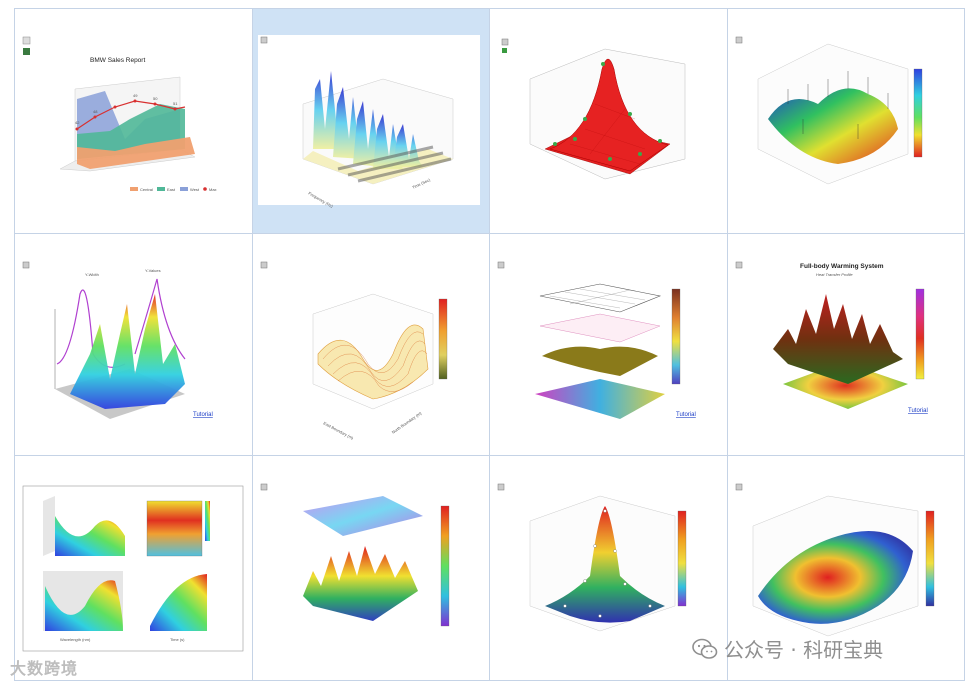 The image size is (970, 685). What do you see at coordinates (195, 189) in the screenshot?
I see `legend-west: West` at bounding box center [195, 189].